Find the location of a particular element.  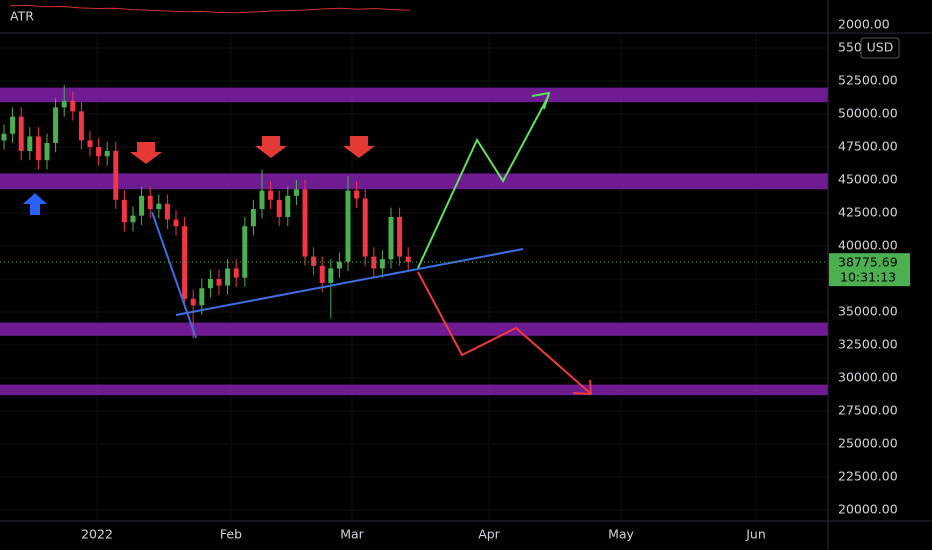

last-price-label: 38775.69 is located at coordinates (868, 262).